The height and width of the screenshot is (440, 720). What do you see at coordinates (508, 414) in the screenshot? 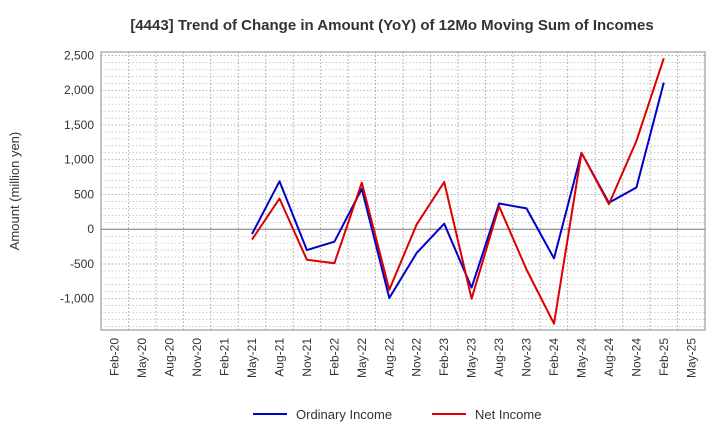
I see `legend-label-net-income: Net Income` at bounding box center [508, 414].